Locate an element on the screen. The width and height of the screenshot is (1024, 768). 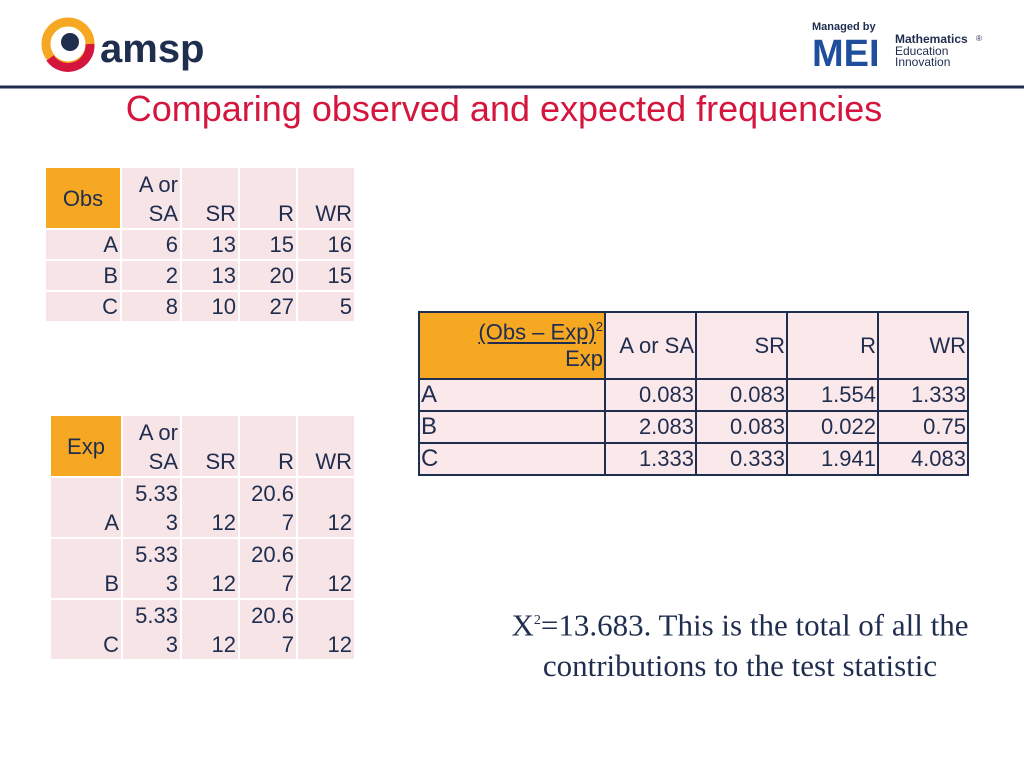
value-cell: 5 is located at coordinates (326, 306).